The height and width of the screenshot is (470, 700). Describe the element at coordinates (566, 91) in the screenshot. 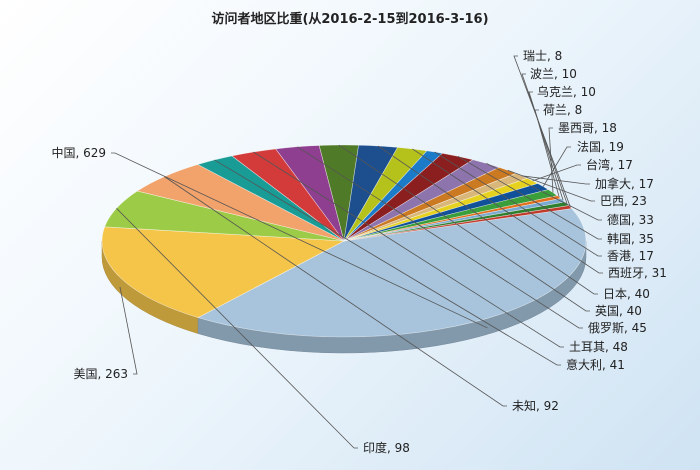

I see `label-乌克兰: 乌克兰, 10` at that location.